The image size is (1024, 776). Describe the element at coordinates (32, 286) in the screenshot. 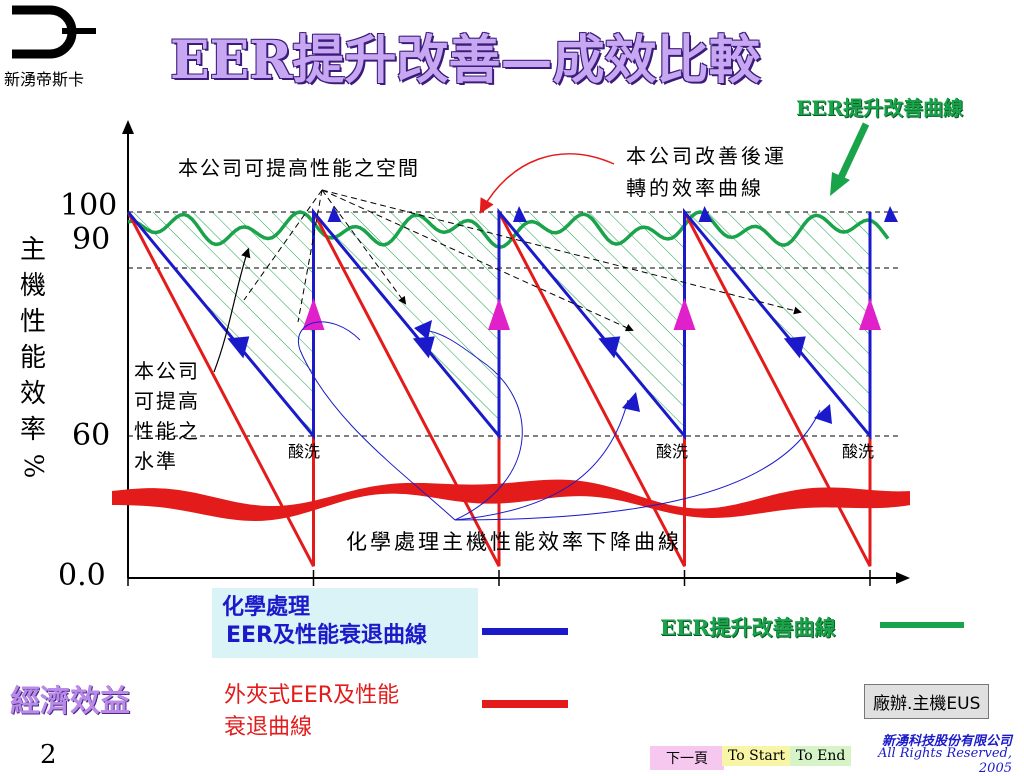

I see `y-label-char: 機` at that location.